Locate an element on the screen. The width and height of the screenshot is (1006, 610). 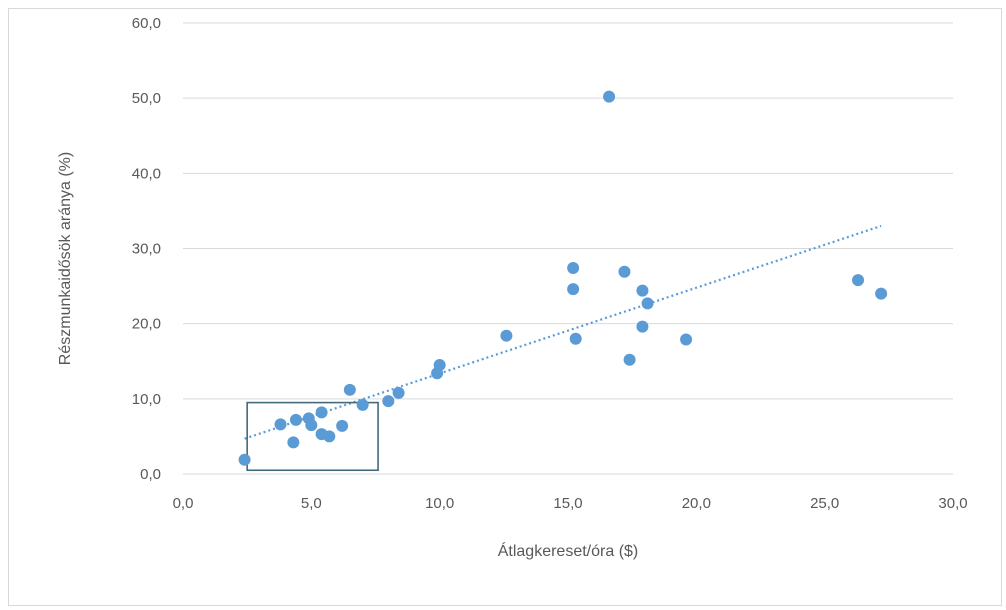
y-tick-labels: 0,0 10,0 20,0 30,0 40,0 50,0 60,0 is located at coordinates (146, 249).